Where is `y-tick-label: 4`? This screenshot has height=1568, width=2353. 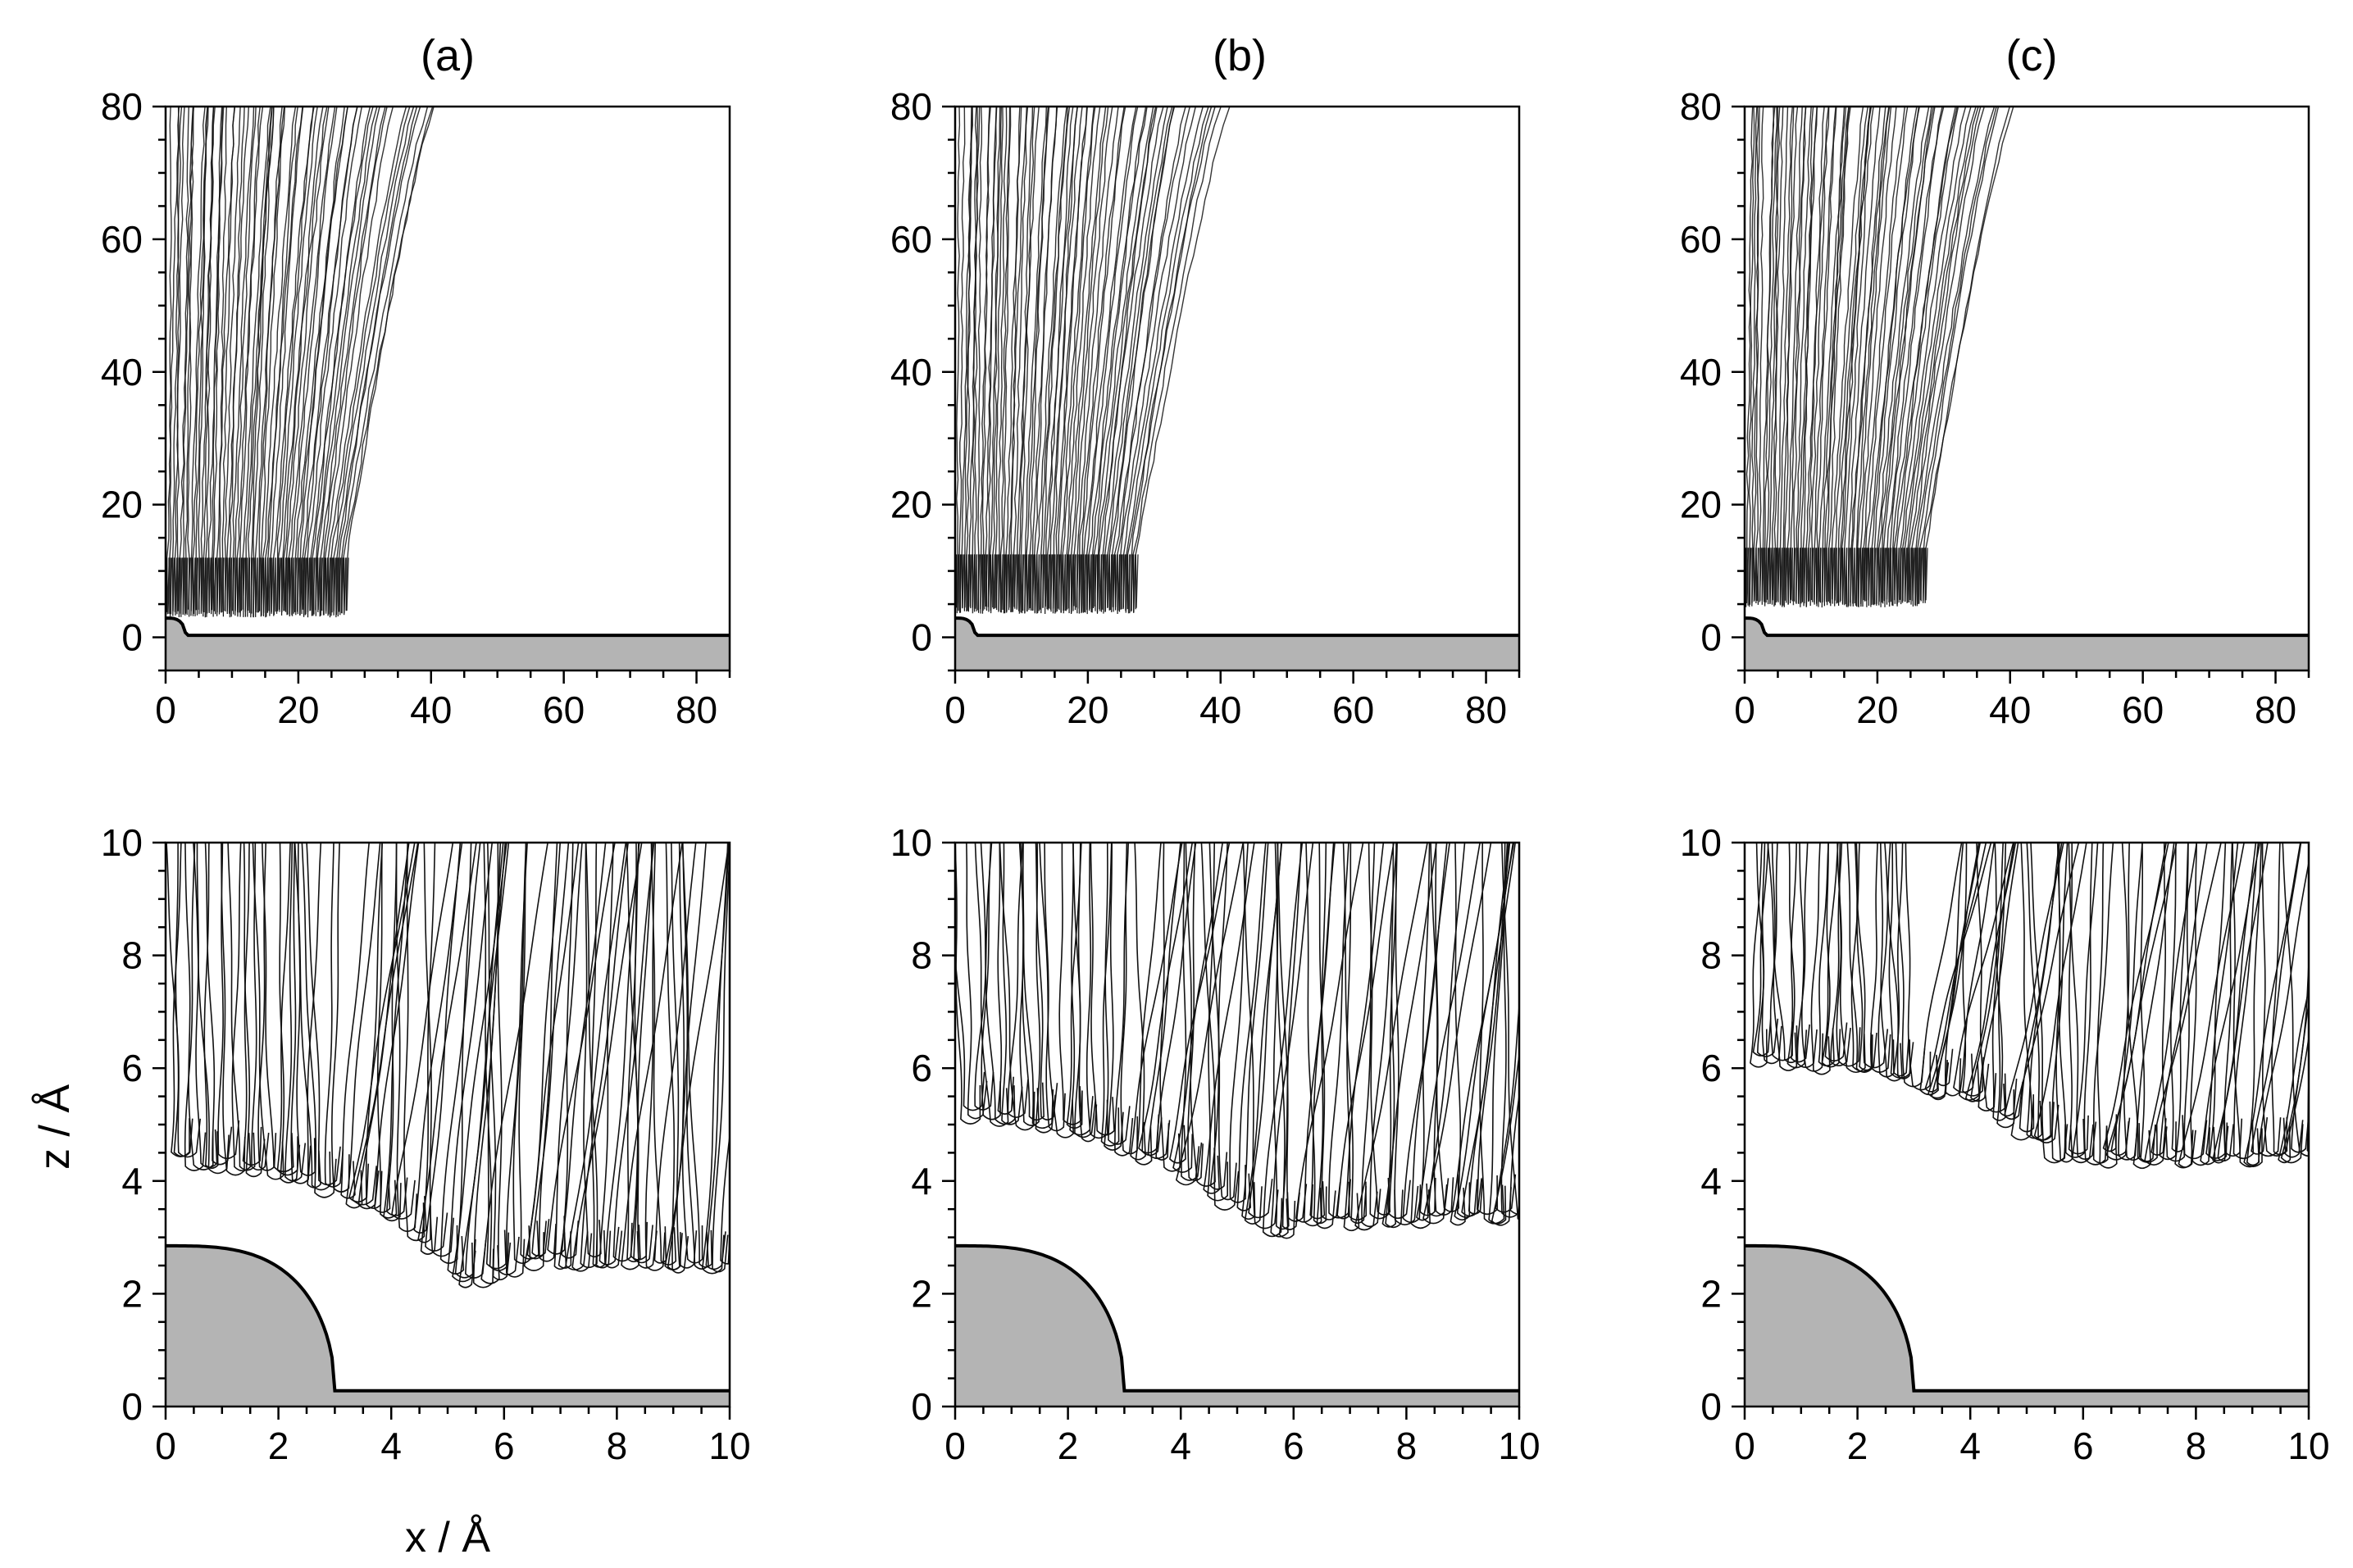 y-tick-label: 4 is located at coordinates (132, 1181).